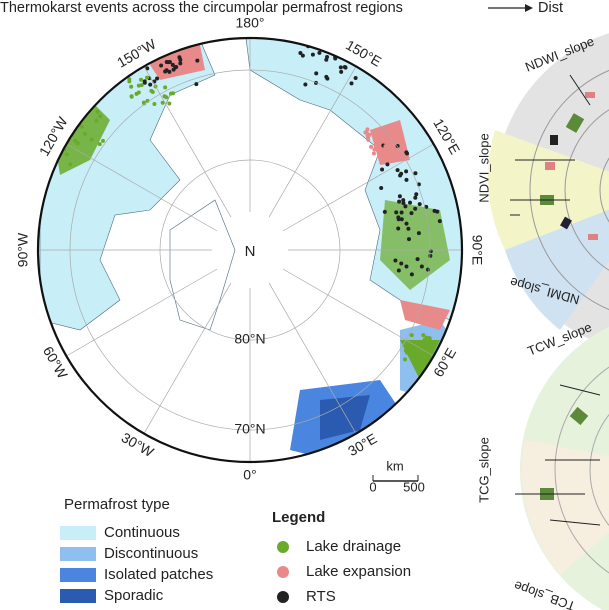 The height and width of the screenshot is (610, 609). I want to click on arrow-head, so click(529, 8).